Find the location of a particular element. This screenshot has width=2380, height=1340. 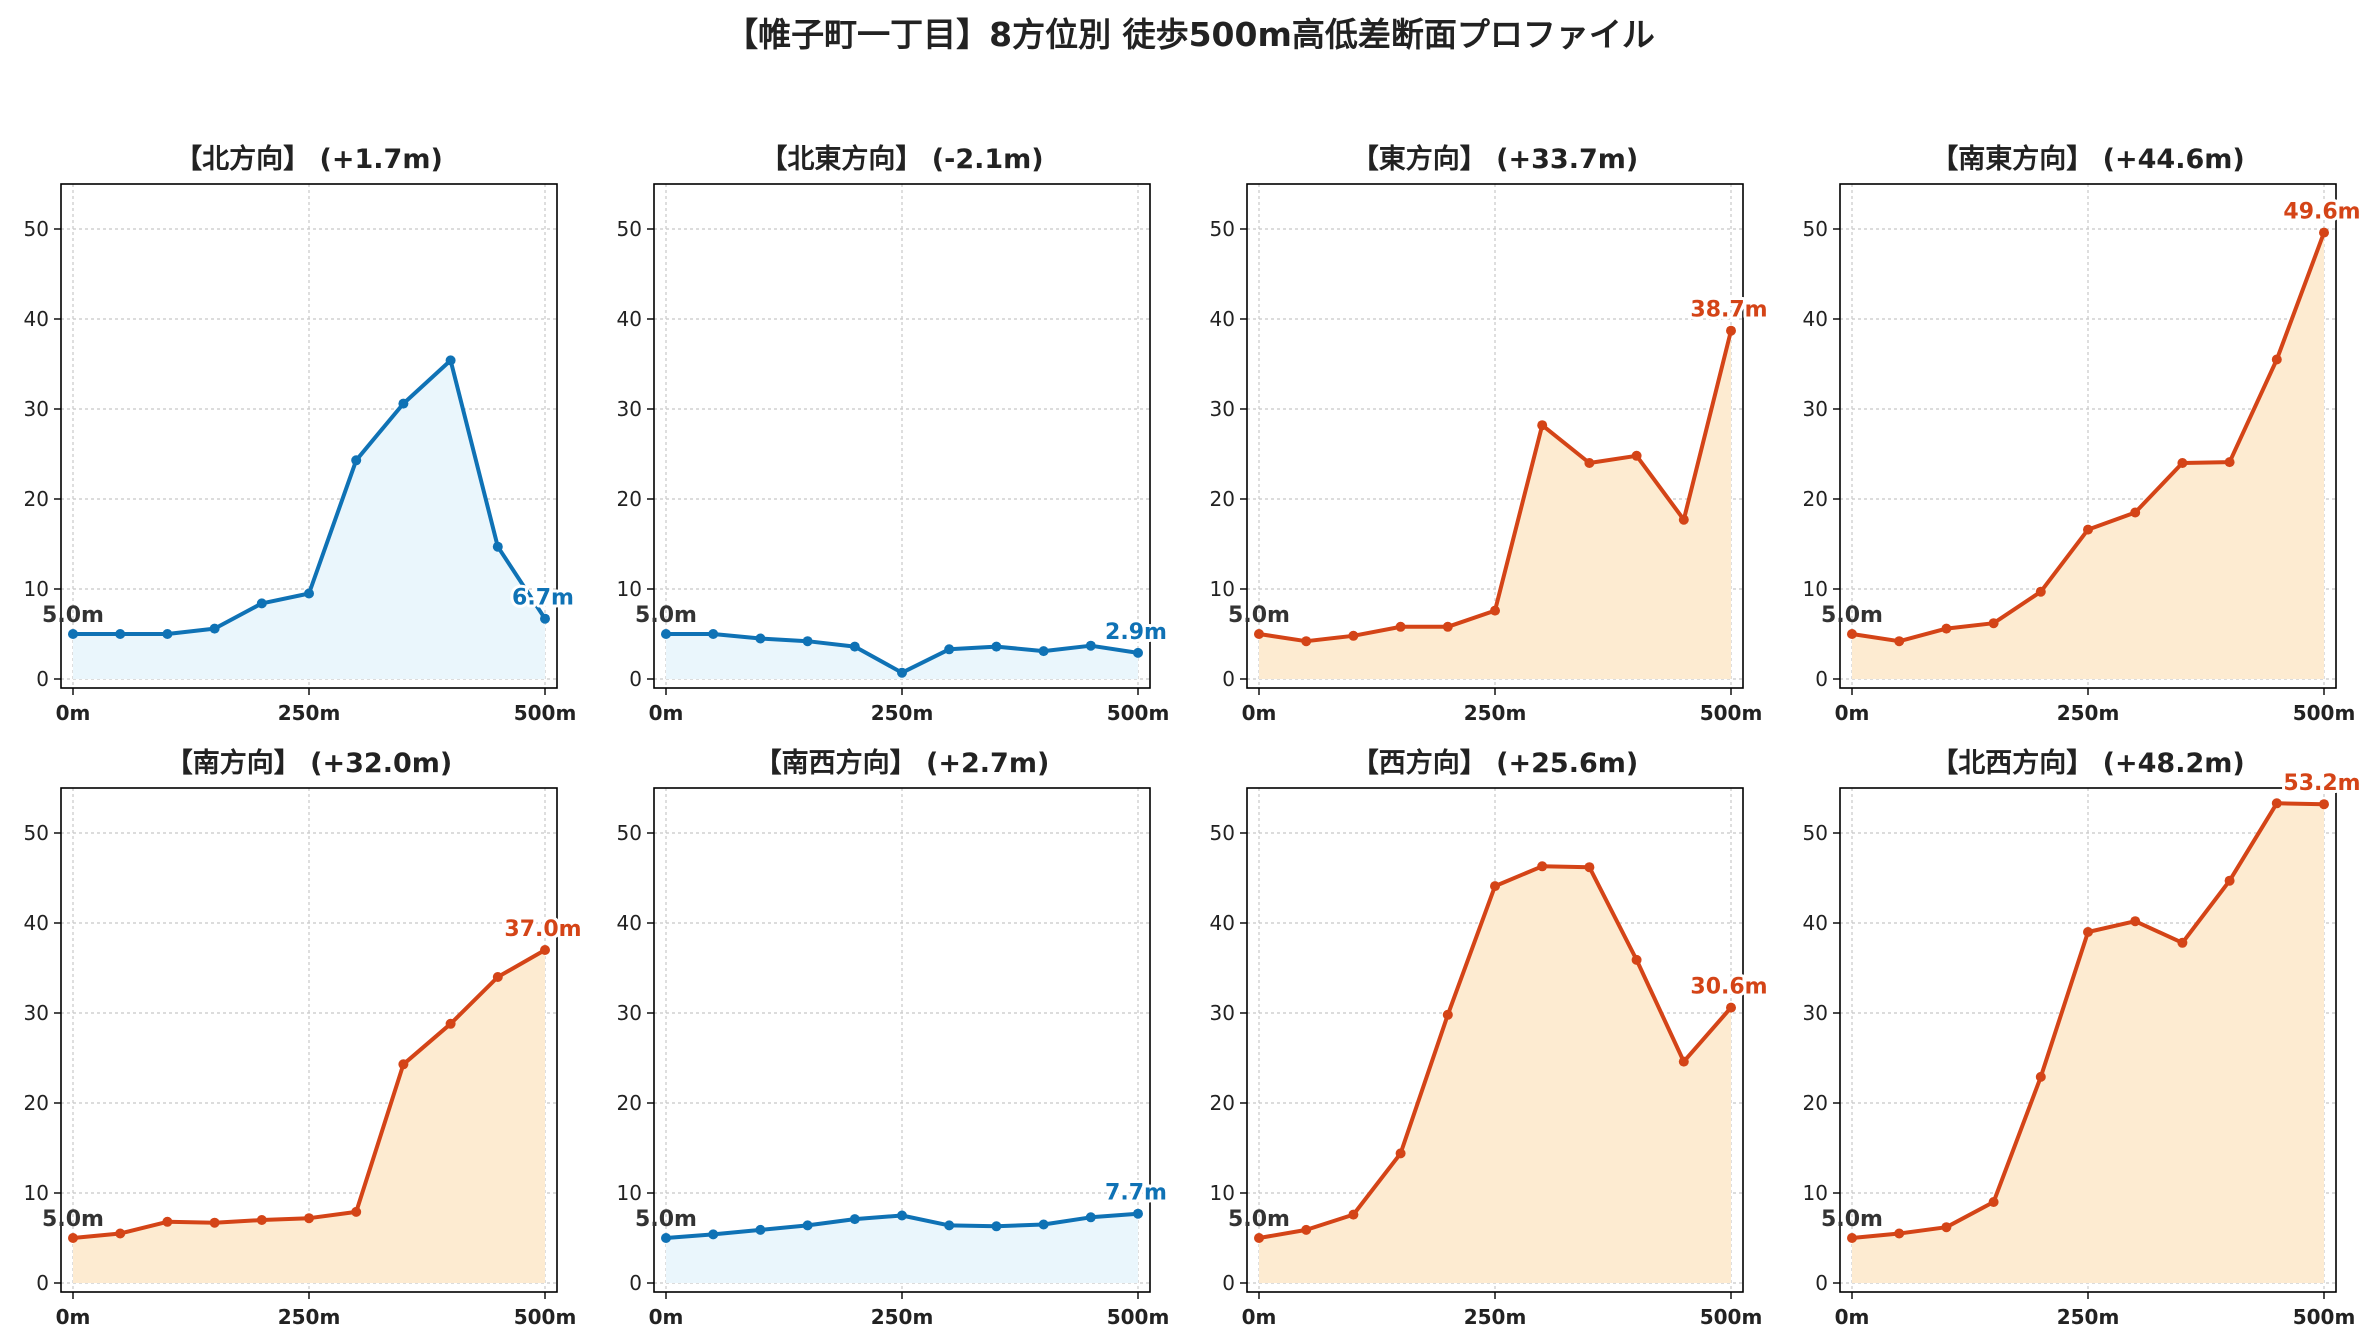

panel-title: 【南西方向】 (+2.7m) is located at coordinates (902, 763).